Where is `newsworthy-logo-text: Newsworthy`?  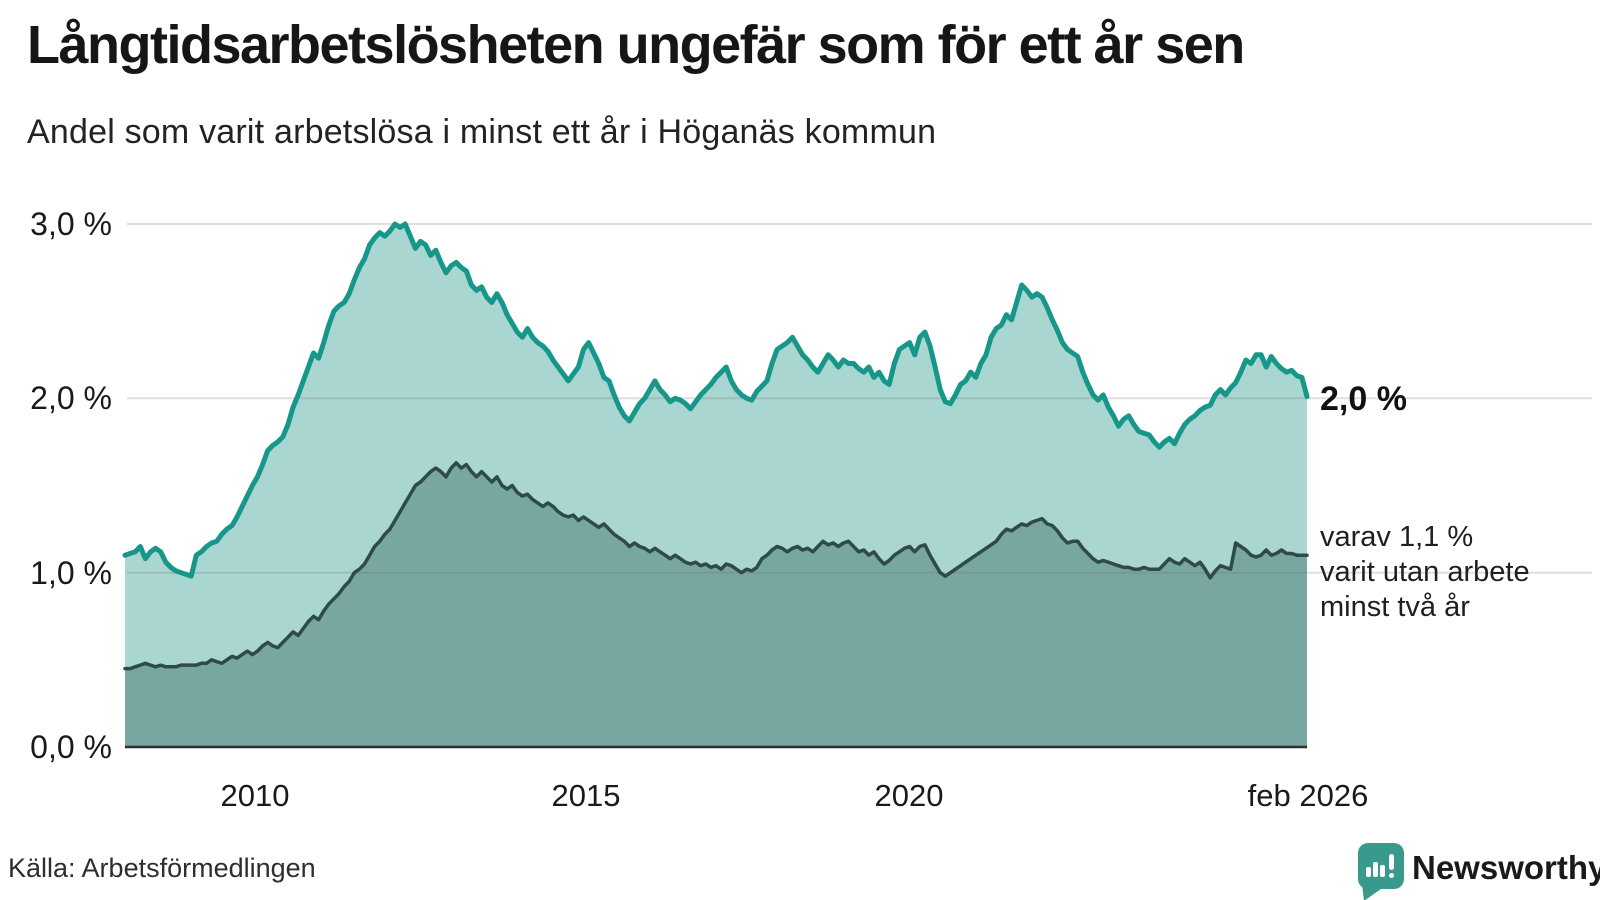
newsworthy-logo-text: Newsworthy is located at coordinates (1506, 867).